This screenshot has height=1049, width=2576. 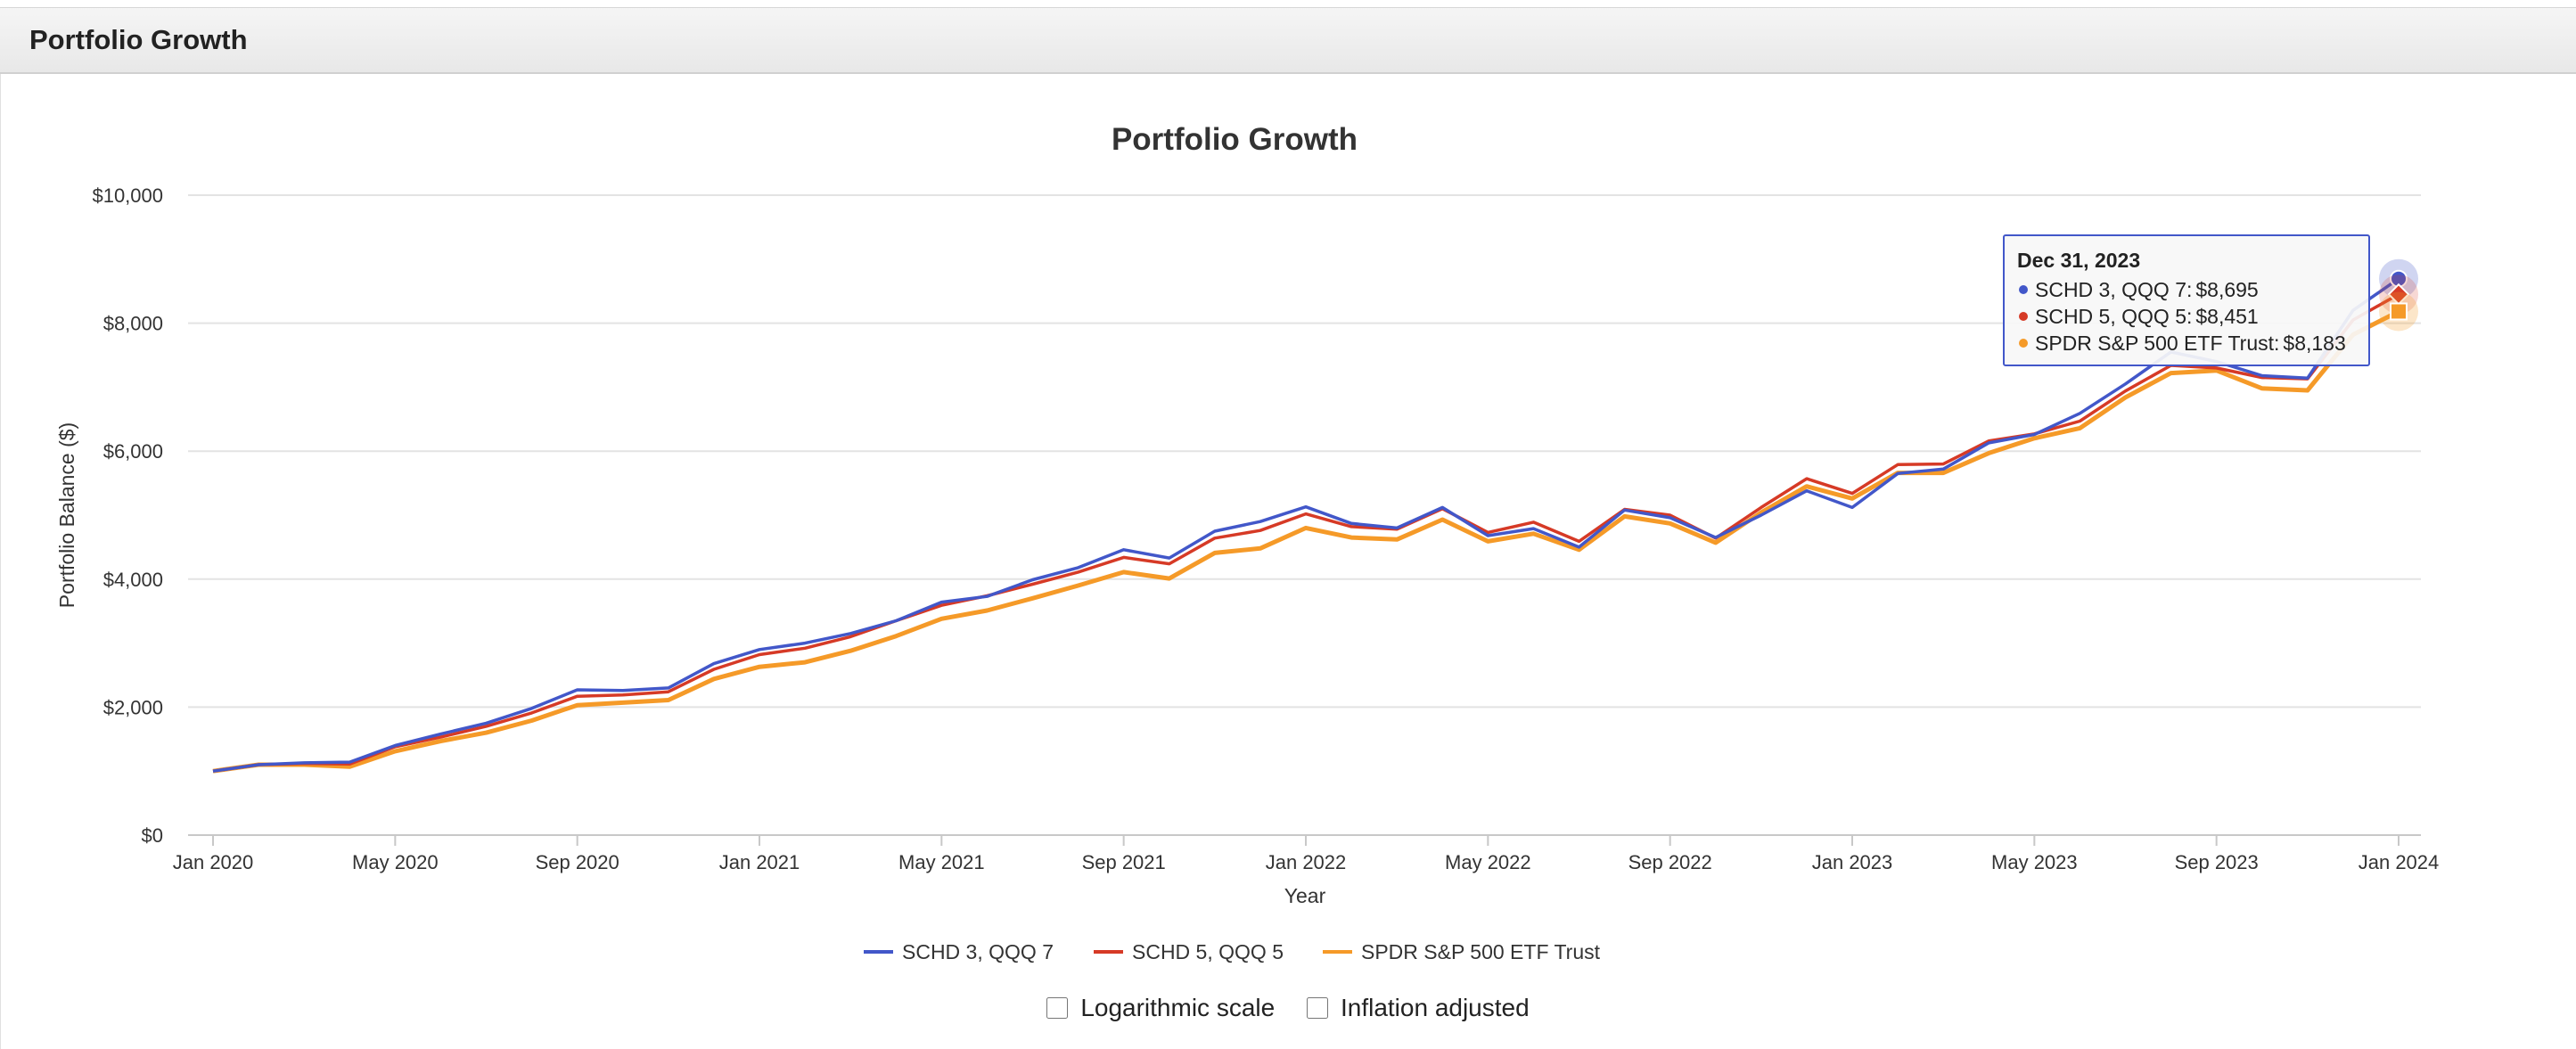 What do you see at coordinates (2157, 343) in the screenshot?
I see `tooltip-series-label: SPDR S&P 500 ETF Trust:` at bounding box center [2157, 343].